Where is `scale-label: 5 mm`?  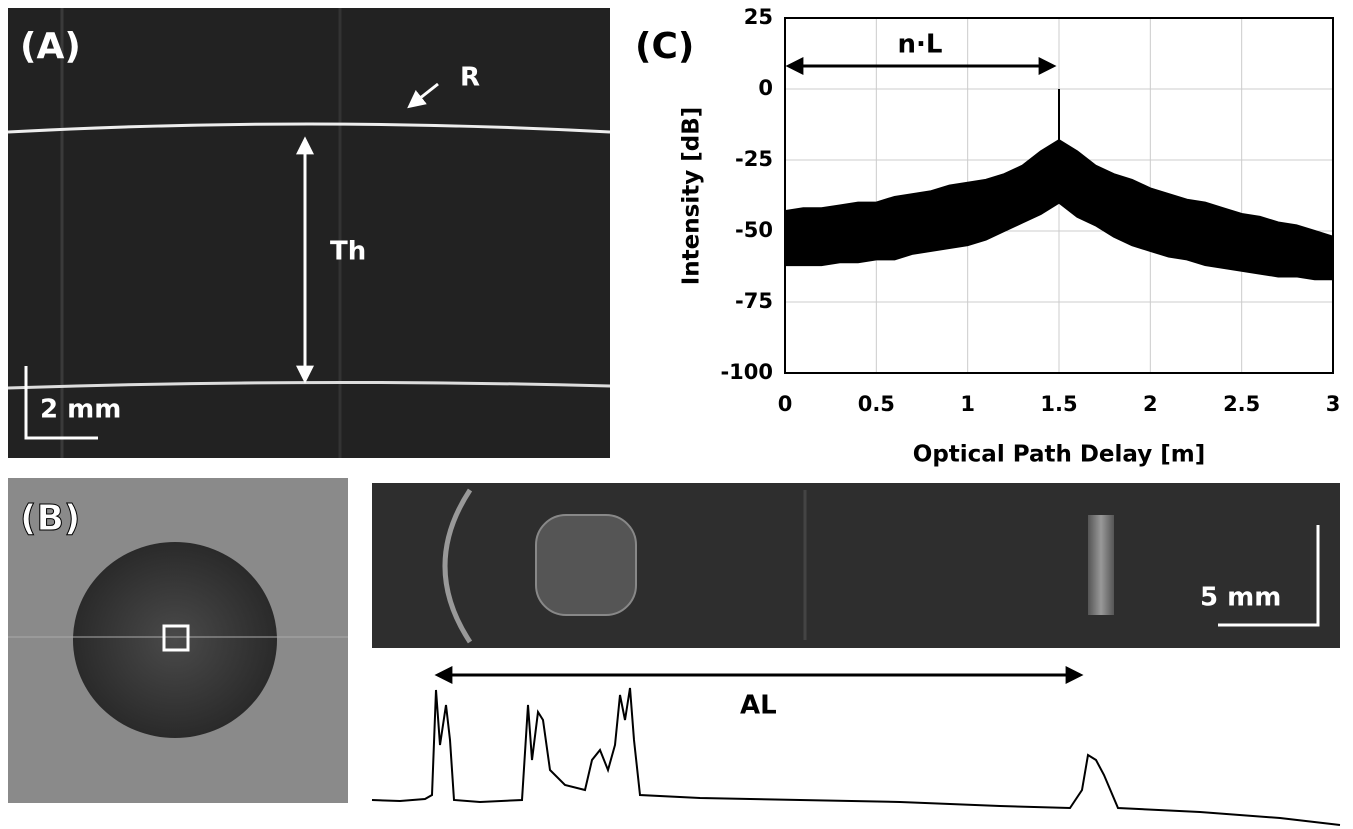 scale-label: 5 mm is located at coordinates (1240, 598).